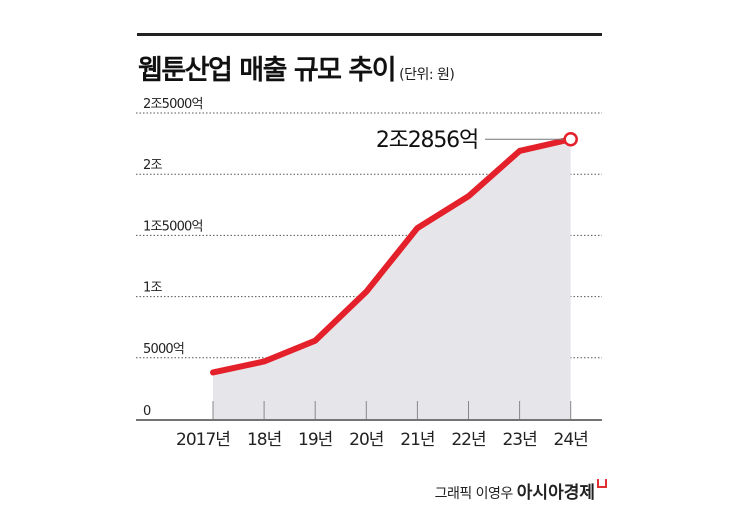 Image resolution: width=745 pixels, height=527 pixels. I want to click on callout-label: 2조2856억, so click(427, 140).